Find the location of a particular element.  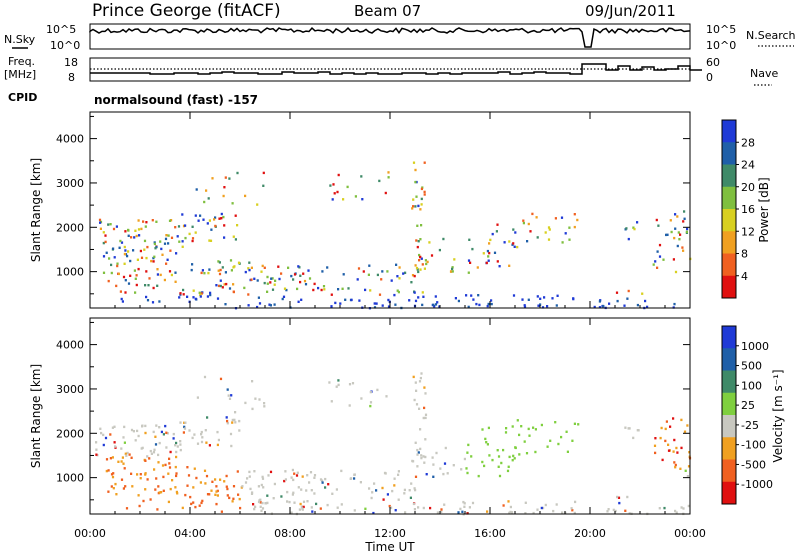

freq-left-tick-top: 18 is located at coordinates (71, 62).